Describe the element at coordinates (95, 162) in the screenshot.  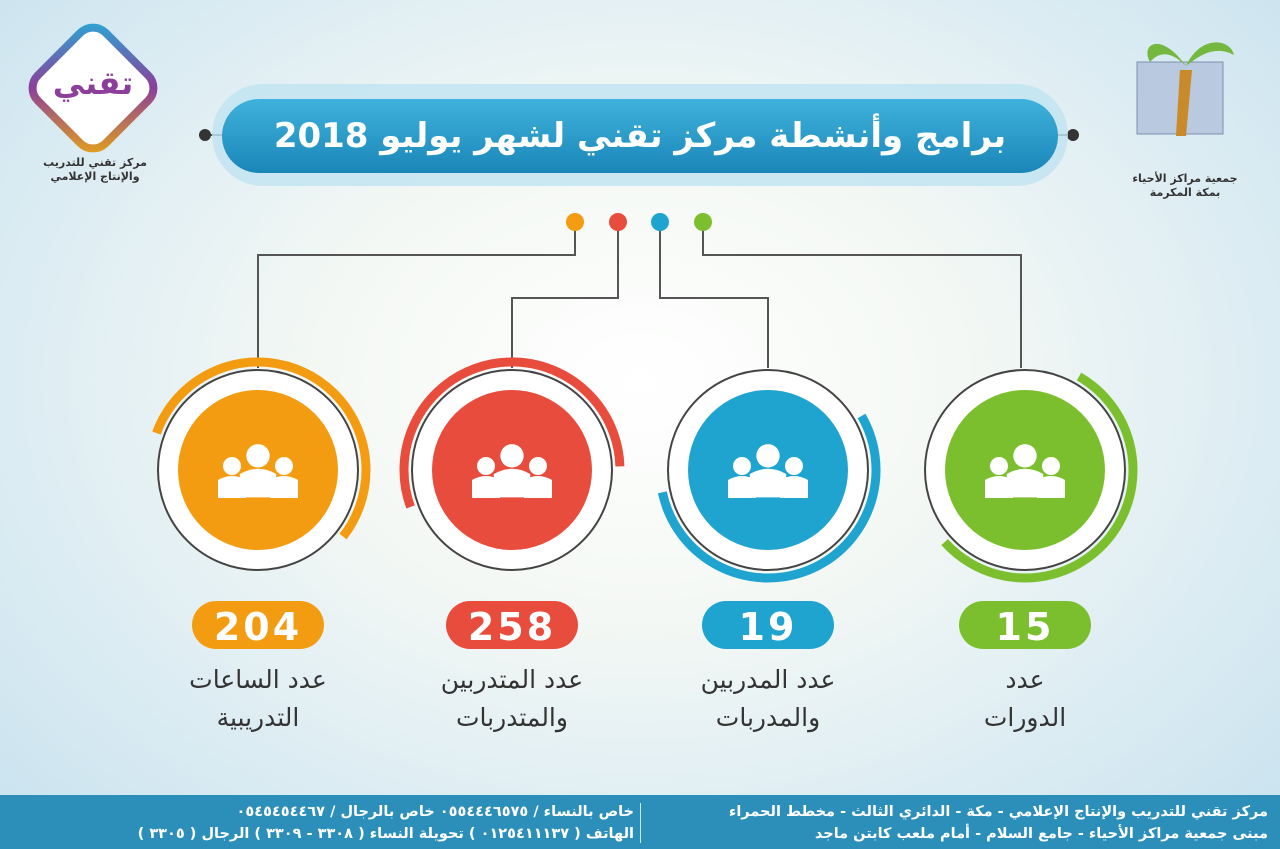
I see `caption-line: مركز تقني للتدريب` at that location.